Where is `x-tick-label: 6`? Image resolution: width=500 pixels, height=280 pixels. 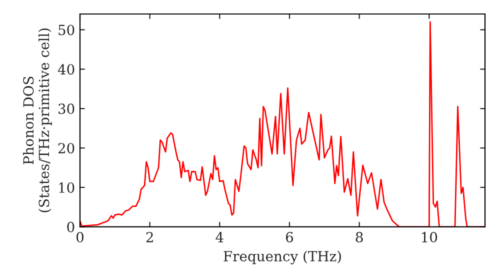 x-tick-label: 6 is located at coordinates (290, 237).